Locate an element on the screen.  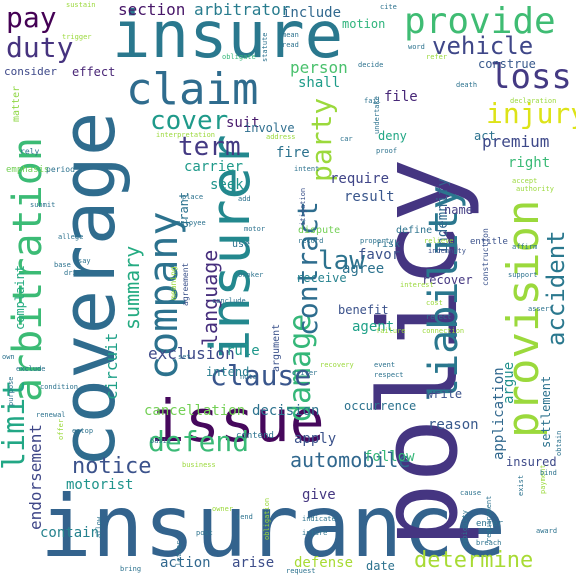
cloud-word: employee is located at coordinates (189, 223).